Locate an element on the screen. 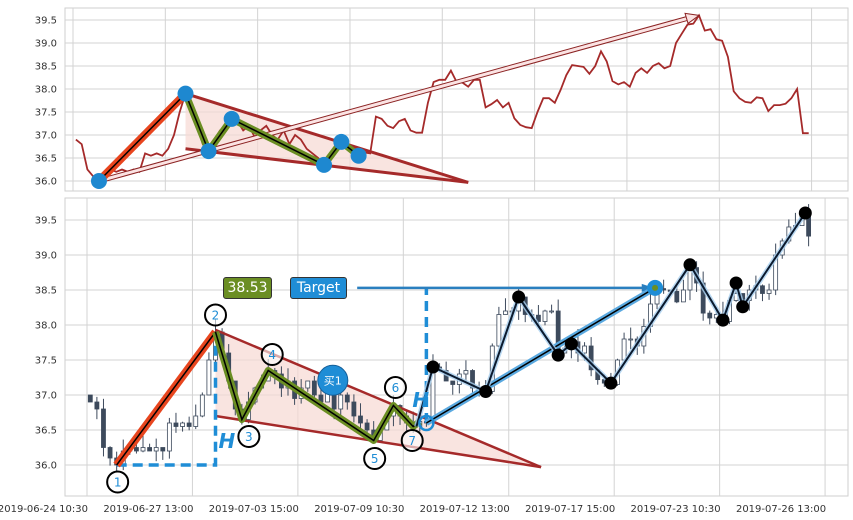 This screenshot has height=520, width=853. wave-label: 3 is located at coordinates (249, 437).